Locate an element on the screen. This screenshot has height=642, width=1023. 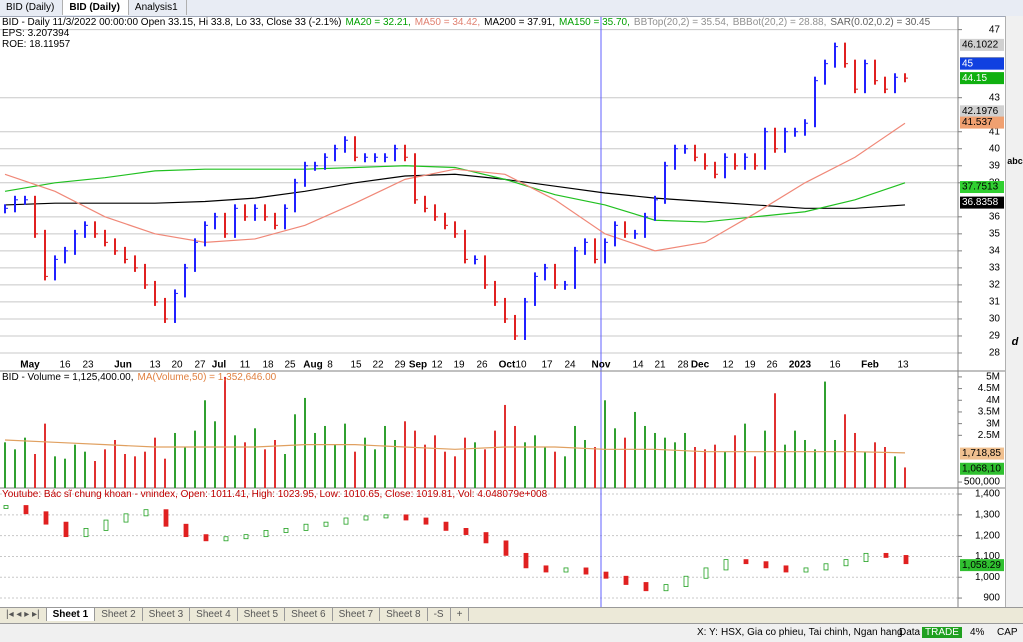
tab-active: BID (Daily) is located at coordinates (96, 7).